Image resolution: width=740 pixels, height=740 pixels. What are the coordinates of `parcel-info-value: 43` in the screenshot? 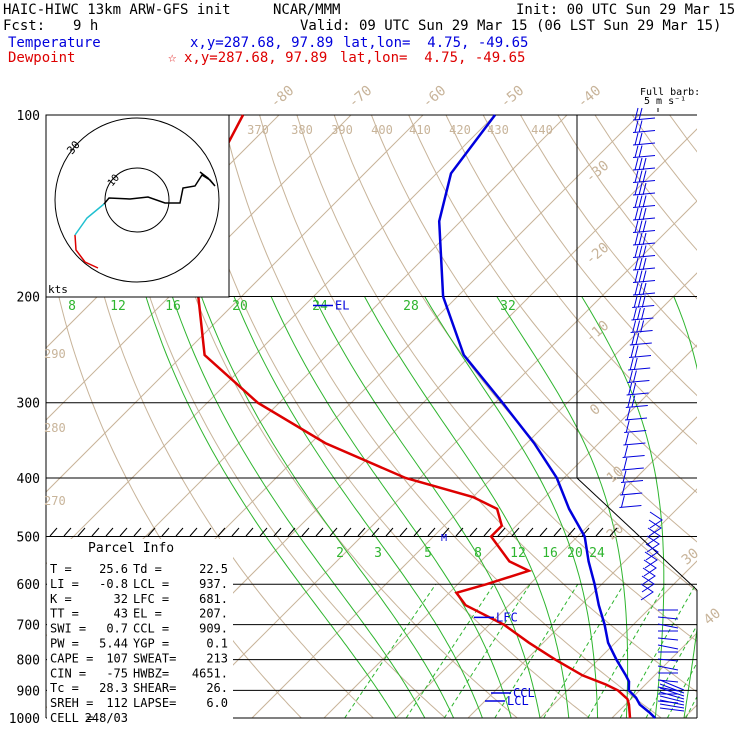 It's located at (121, 614).